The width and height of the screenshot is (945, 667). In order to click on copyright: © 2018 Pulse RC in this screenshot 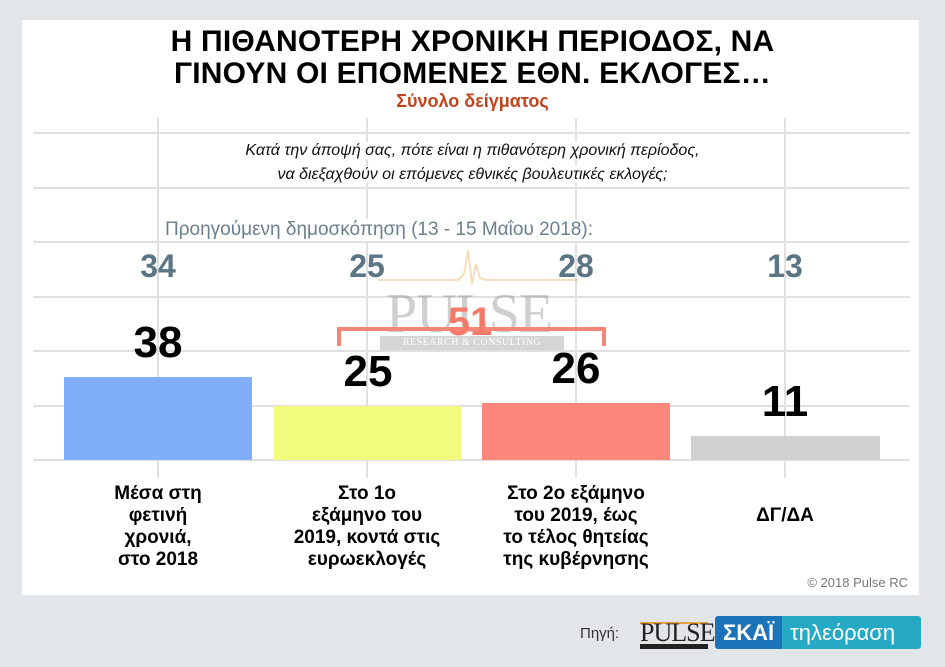, I will do `click(857, 582)`.